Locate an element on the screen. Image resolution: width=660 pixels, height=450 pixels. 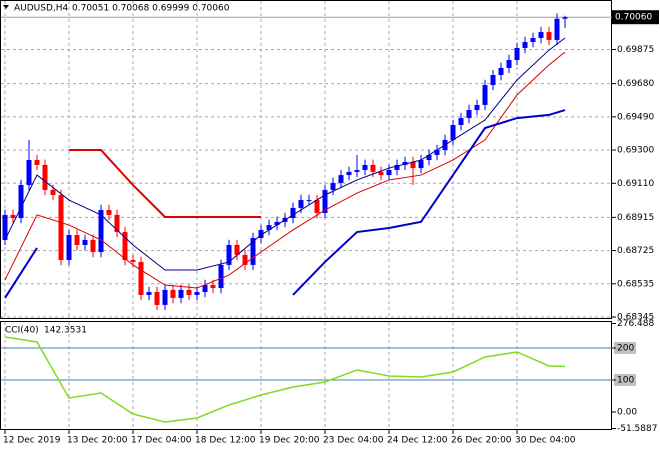
y-tick-label: 0.00 is located at coordinates (627, 412).